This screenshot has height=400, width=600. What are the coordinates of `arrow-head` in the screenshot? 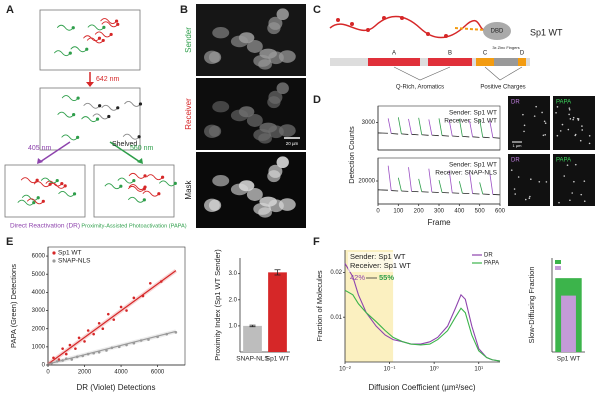 It's located at (40, 161).